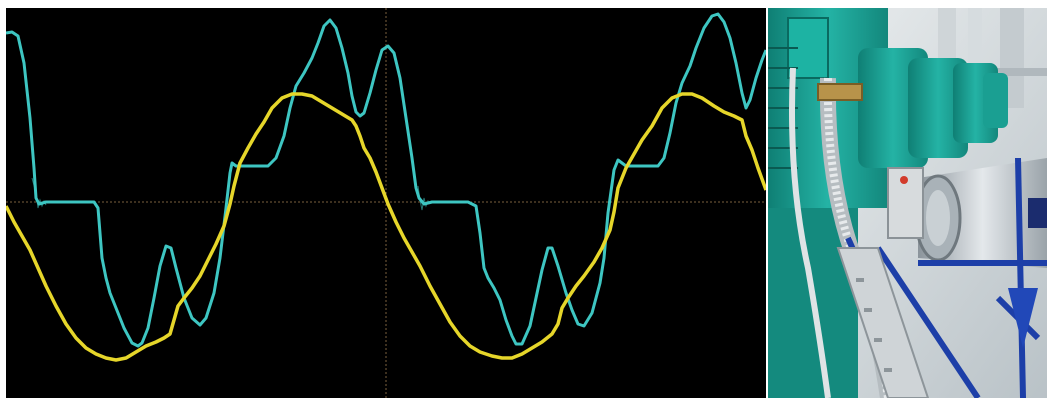  I want to click on cable-tray, so click(883, 322).